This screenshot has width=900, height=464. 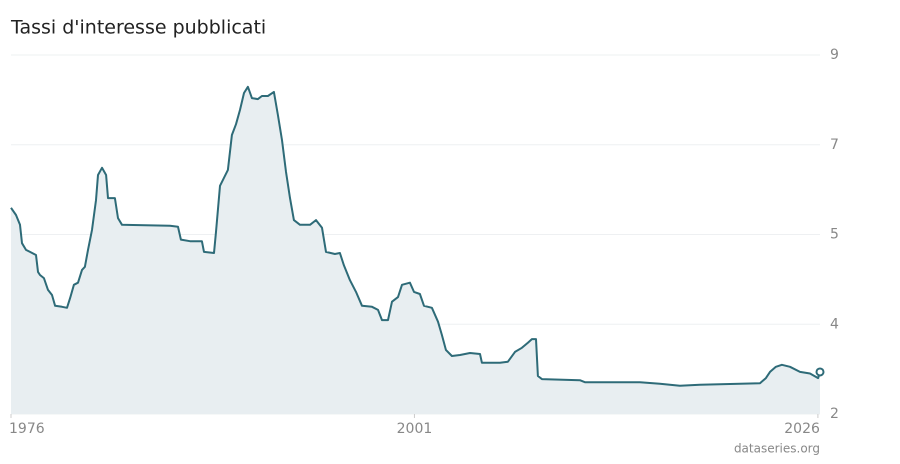 What do you see at coordinates (820, 372) in the screenshot?
I see `end-marker` at bounding box center [820, 372].